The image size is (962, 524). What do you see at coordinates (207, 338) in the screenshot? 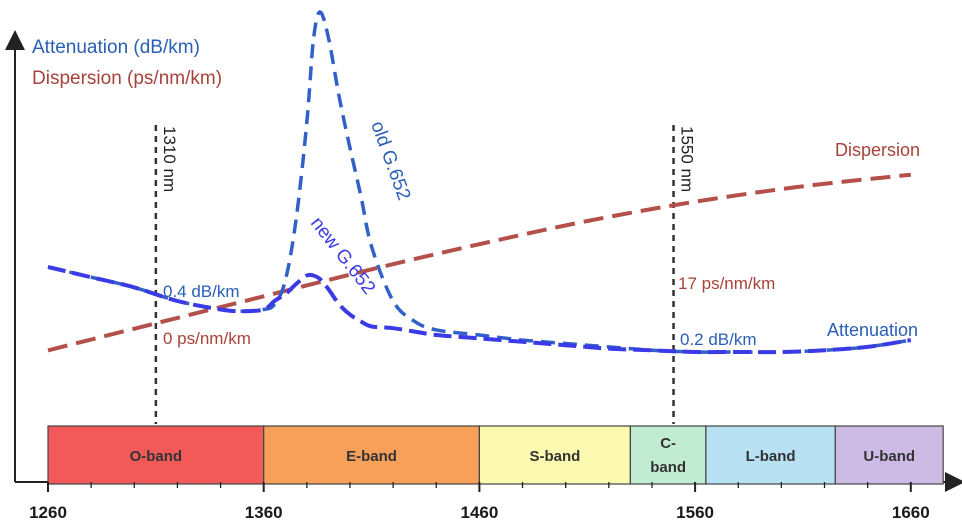
I see `annotation-disp-1310: 0 ps/nm/km` at bounding box center [207, 338].